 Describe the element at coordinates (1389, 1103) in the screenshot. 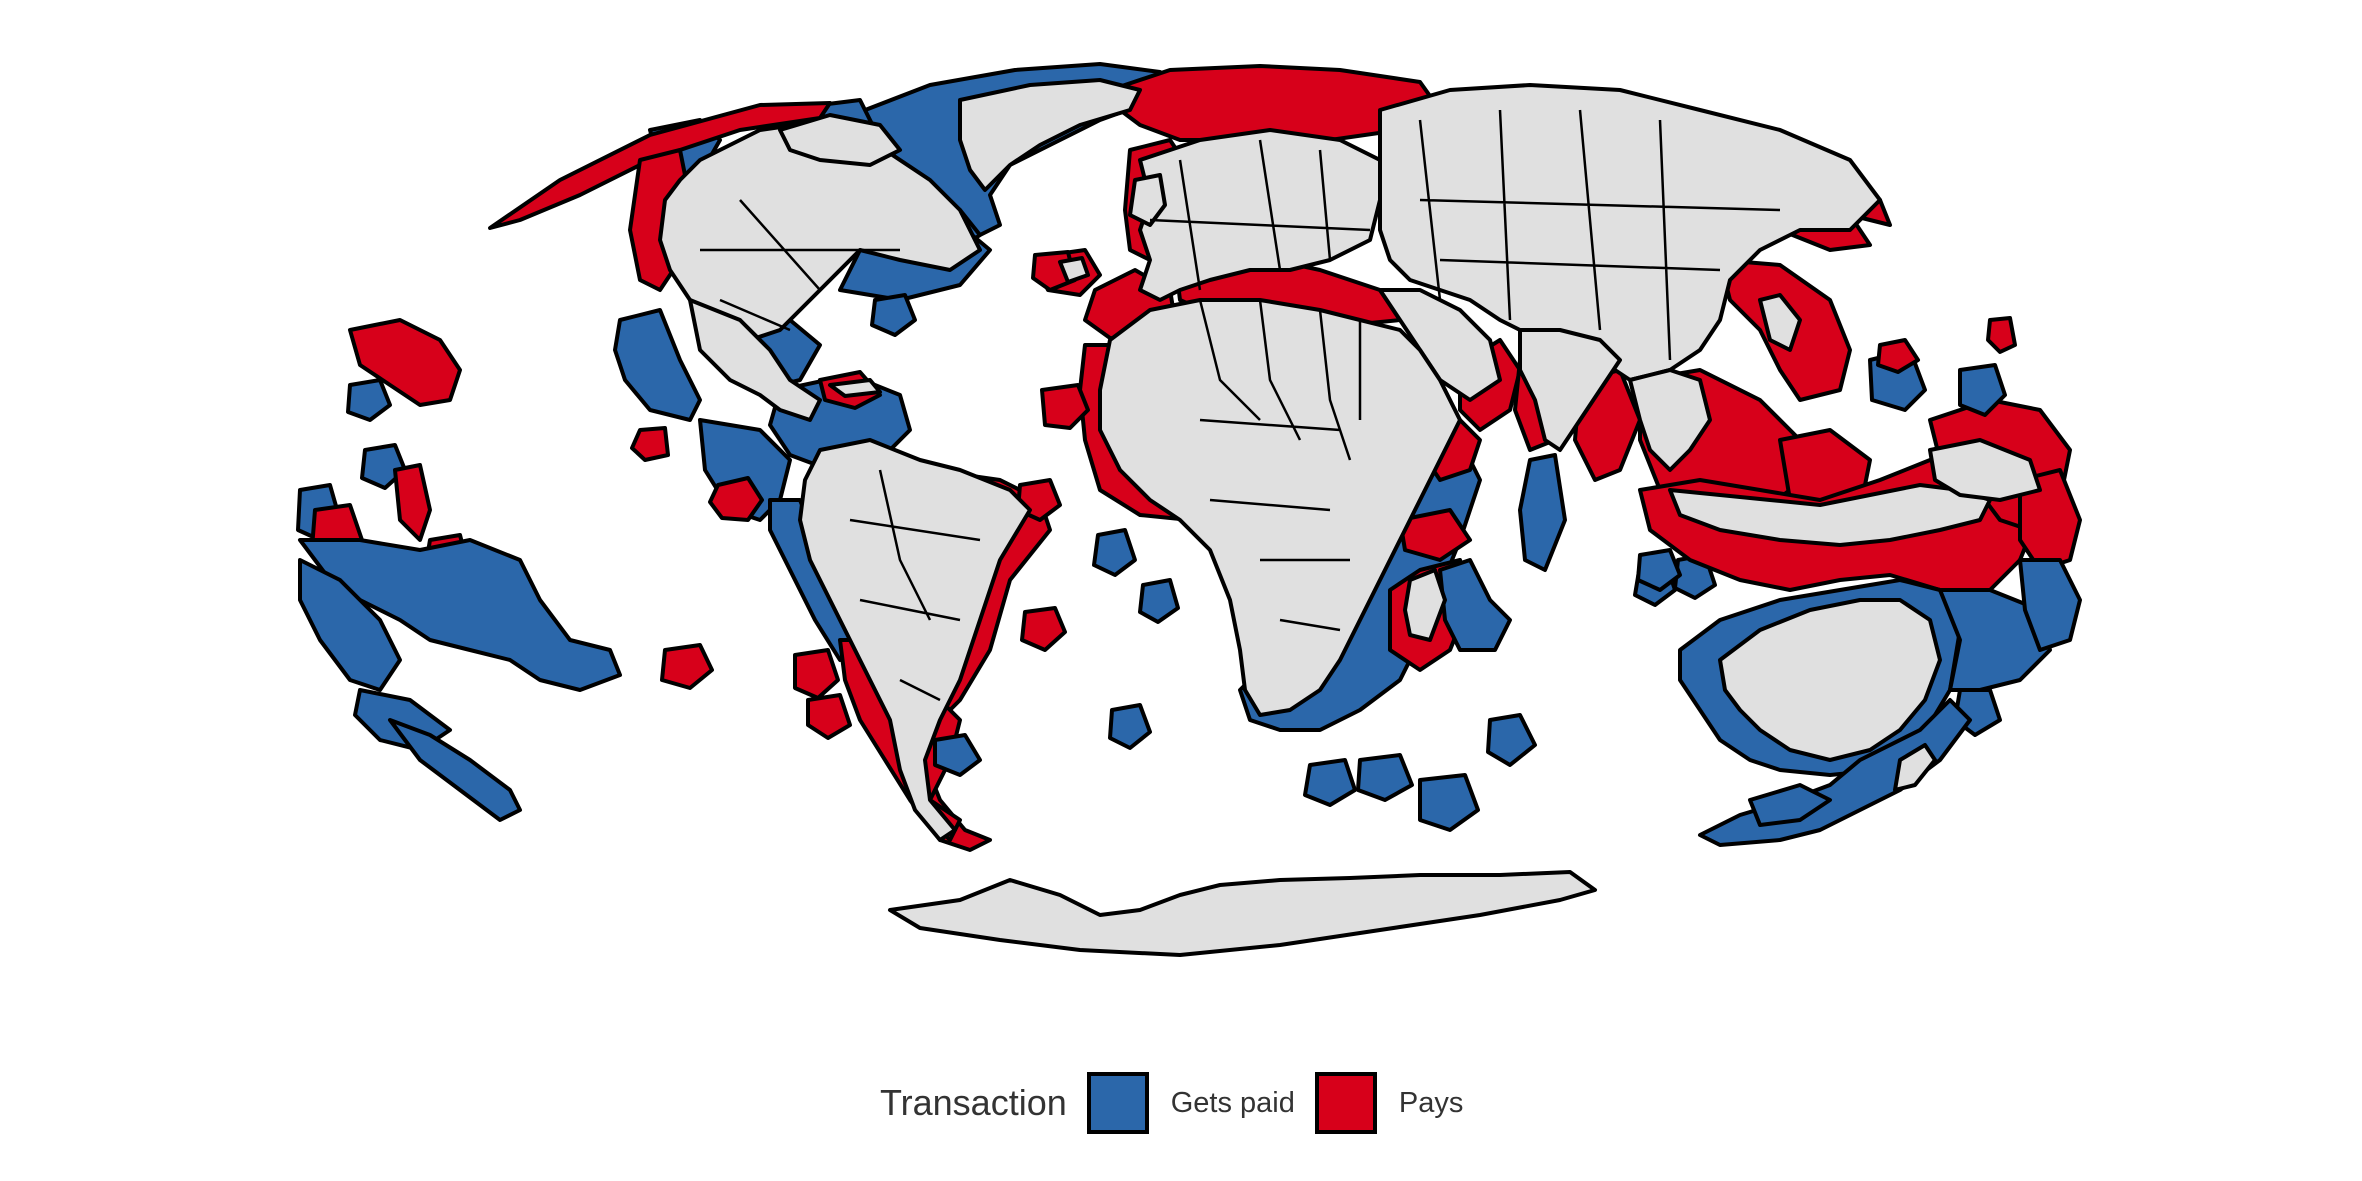

I see `legend-item-pays: Pays` at that location.